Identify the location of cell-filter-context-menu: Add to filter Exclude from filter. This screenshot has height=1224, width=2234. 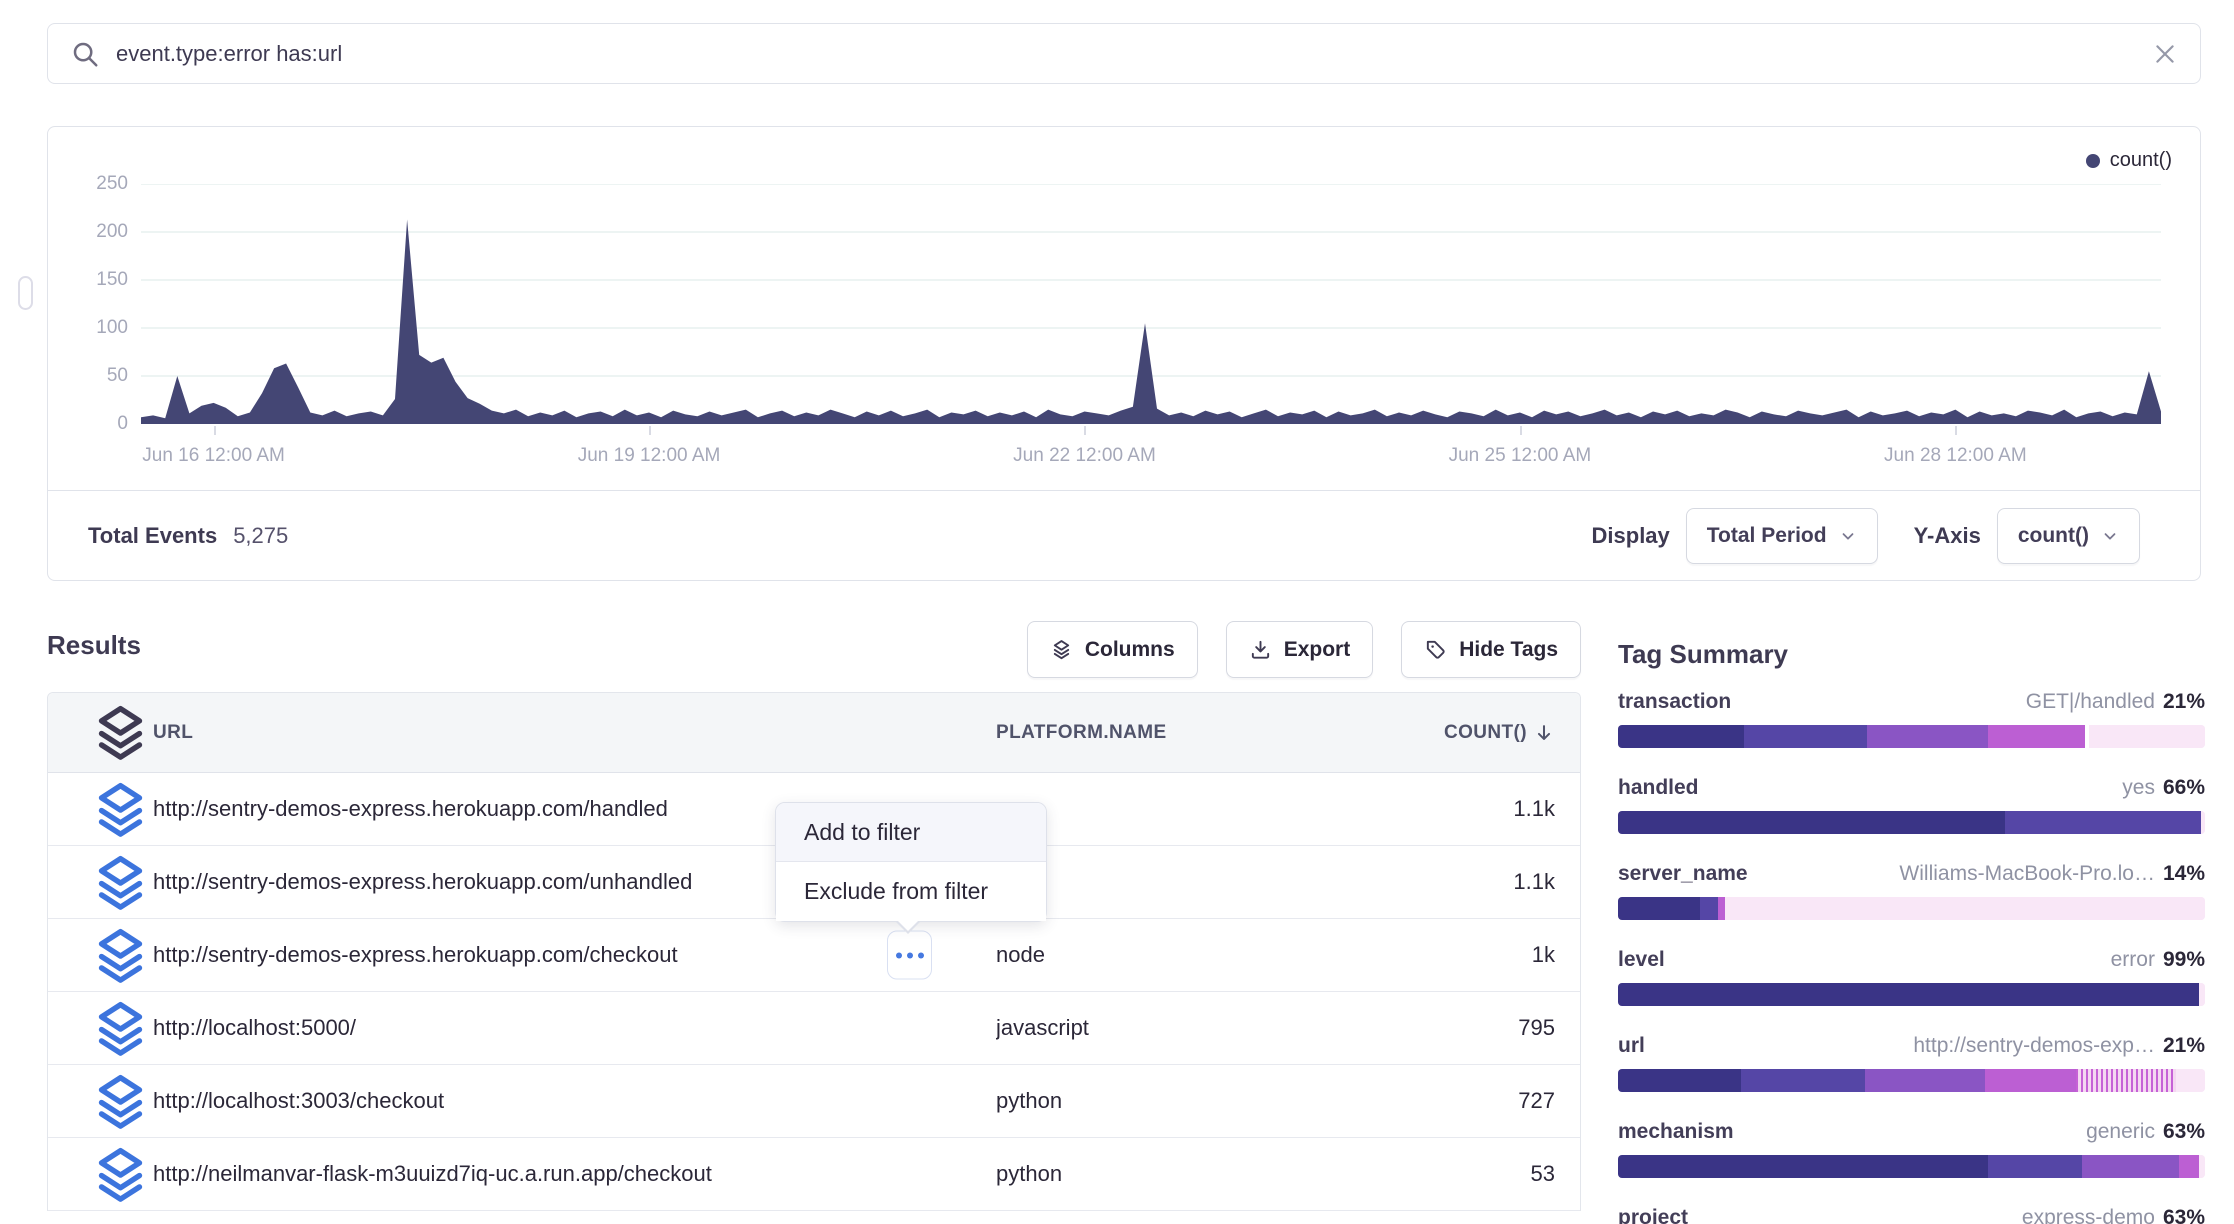
(911, 868).